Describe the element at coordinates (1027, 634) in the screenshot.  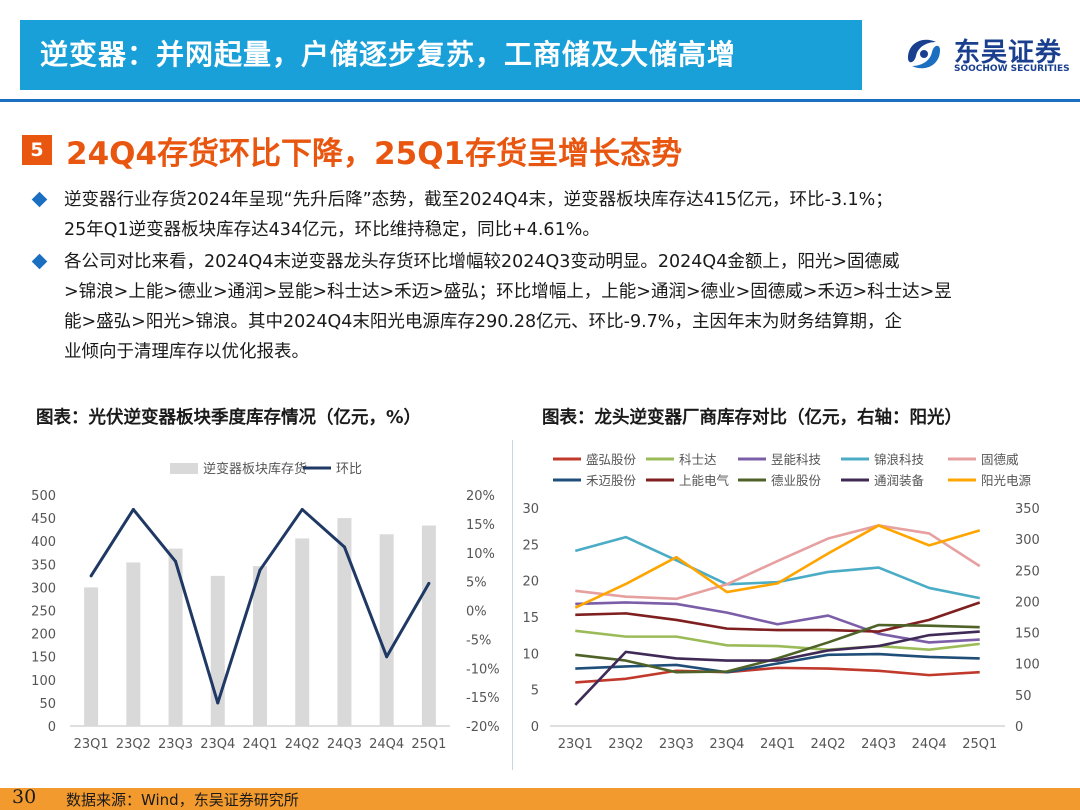
I see `y2-tick-label: 150` at that location.